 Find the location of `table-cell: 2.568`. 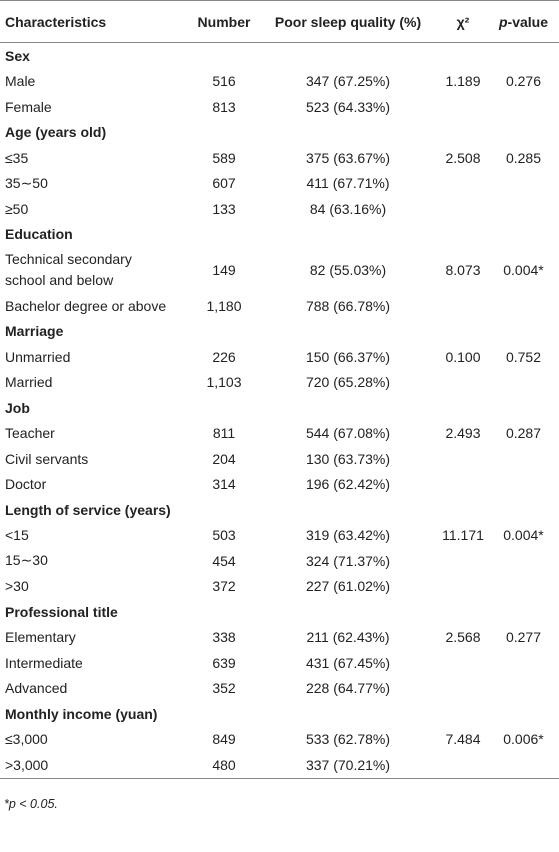

table-cell: 2.568 is located at coordinates (463, 638).